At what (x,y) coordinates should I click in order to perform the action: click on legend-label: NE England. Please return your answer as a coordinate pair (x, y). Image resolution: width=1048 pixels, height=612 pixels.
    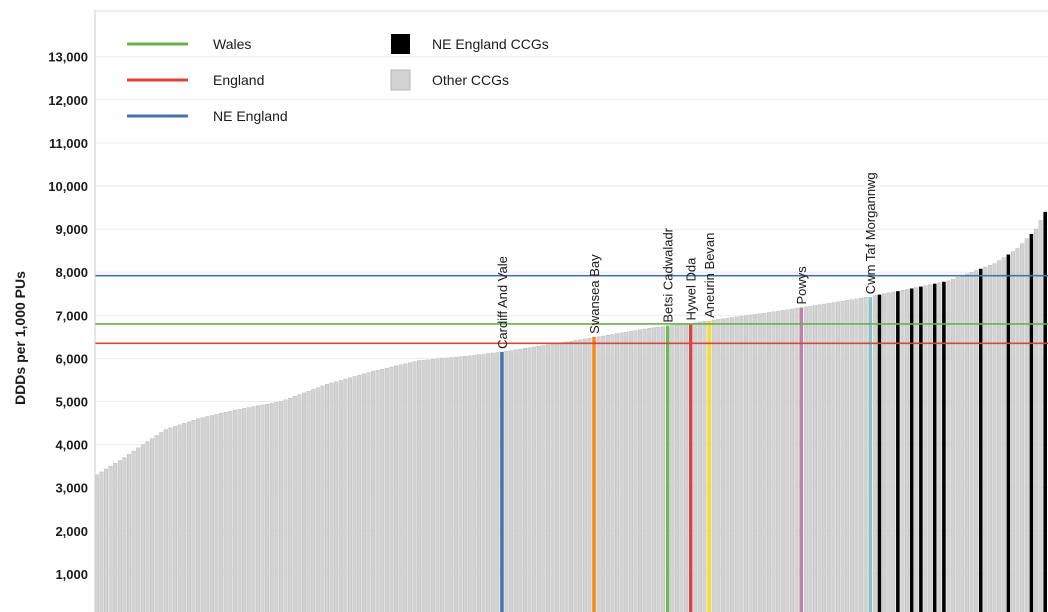
    Looking at the image, I should click on (250, 116).